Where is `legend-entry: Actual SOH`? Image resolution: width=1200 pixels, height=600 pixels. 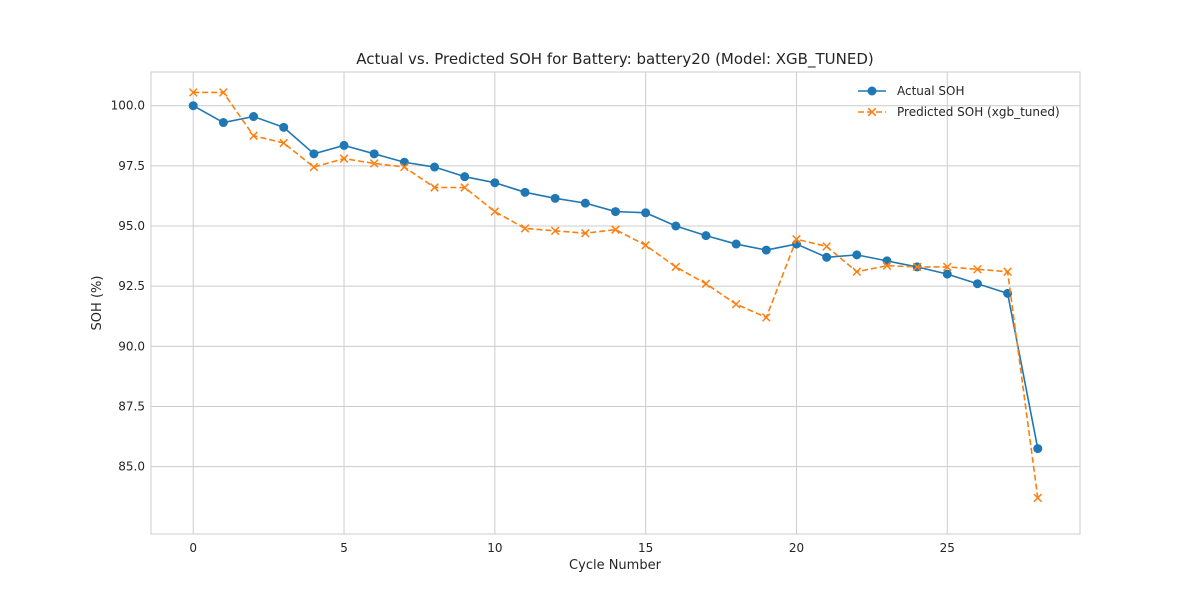 legend-entry: Actual SOH is located at coordinates (911, 91).